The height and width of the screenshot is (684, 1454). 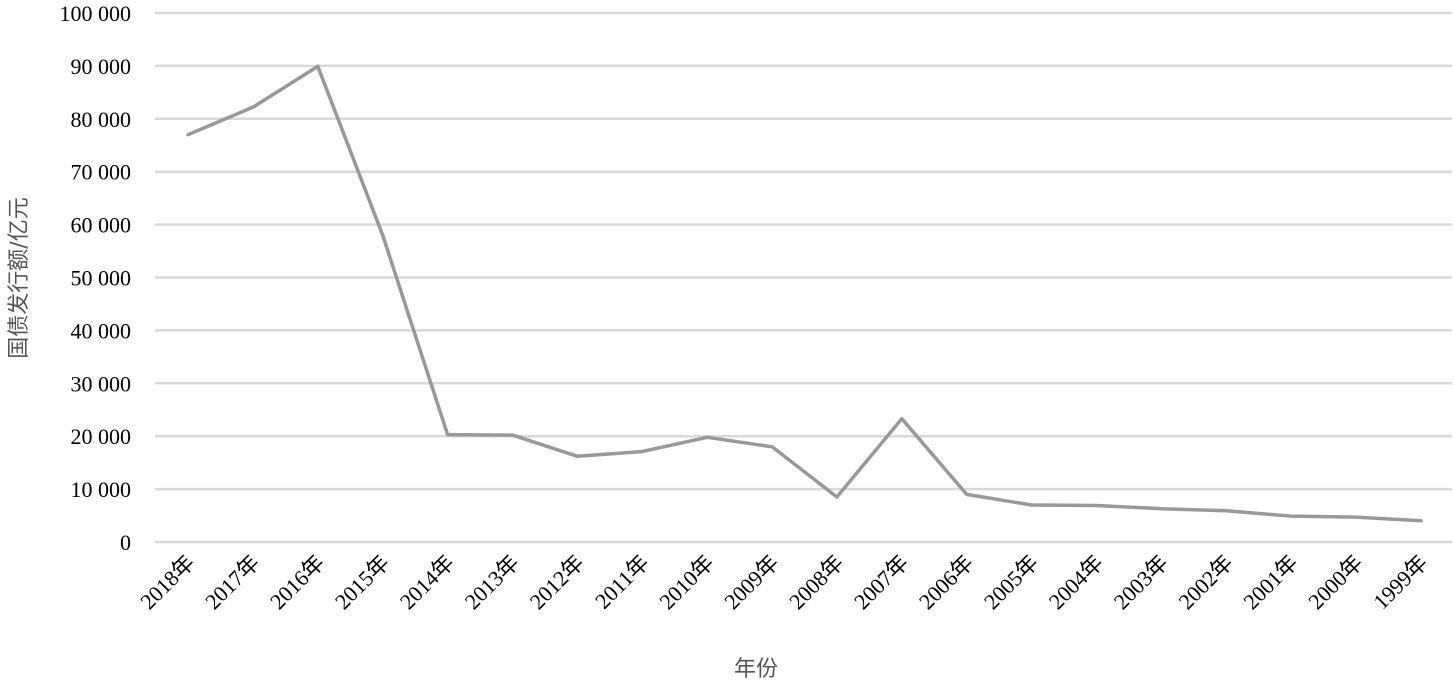 What do you see at coordinates (101, 172) in the screenshot?
I see `y-tick-label: 70 000` at bounding box center [101, 172].